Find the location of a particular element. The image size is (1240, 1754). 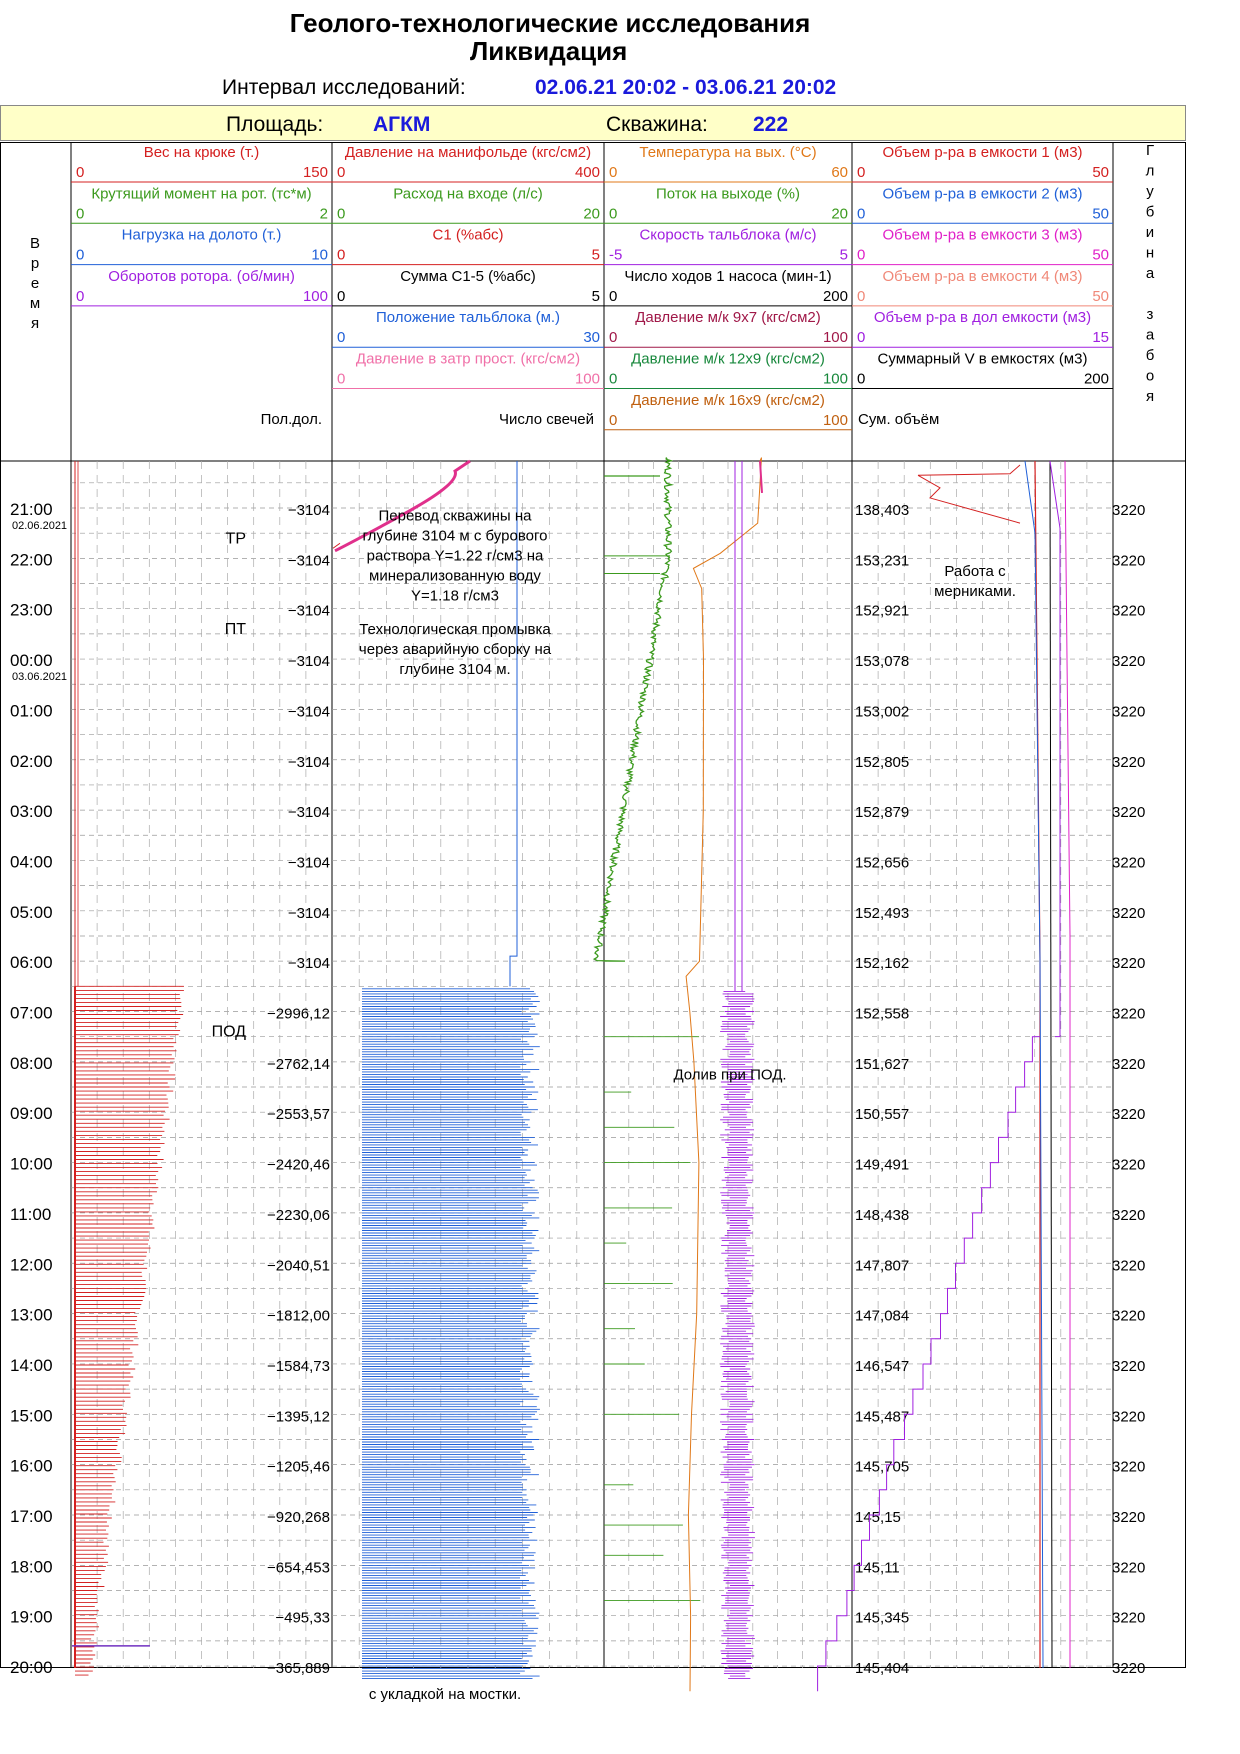

param-name: Давление м/к 16х9 (кгс/см2) is located at coordinates (728, 400).